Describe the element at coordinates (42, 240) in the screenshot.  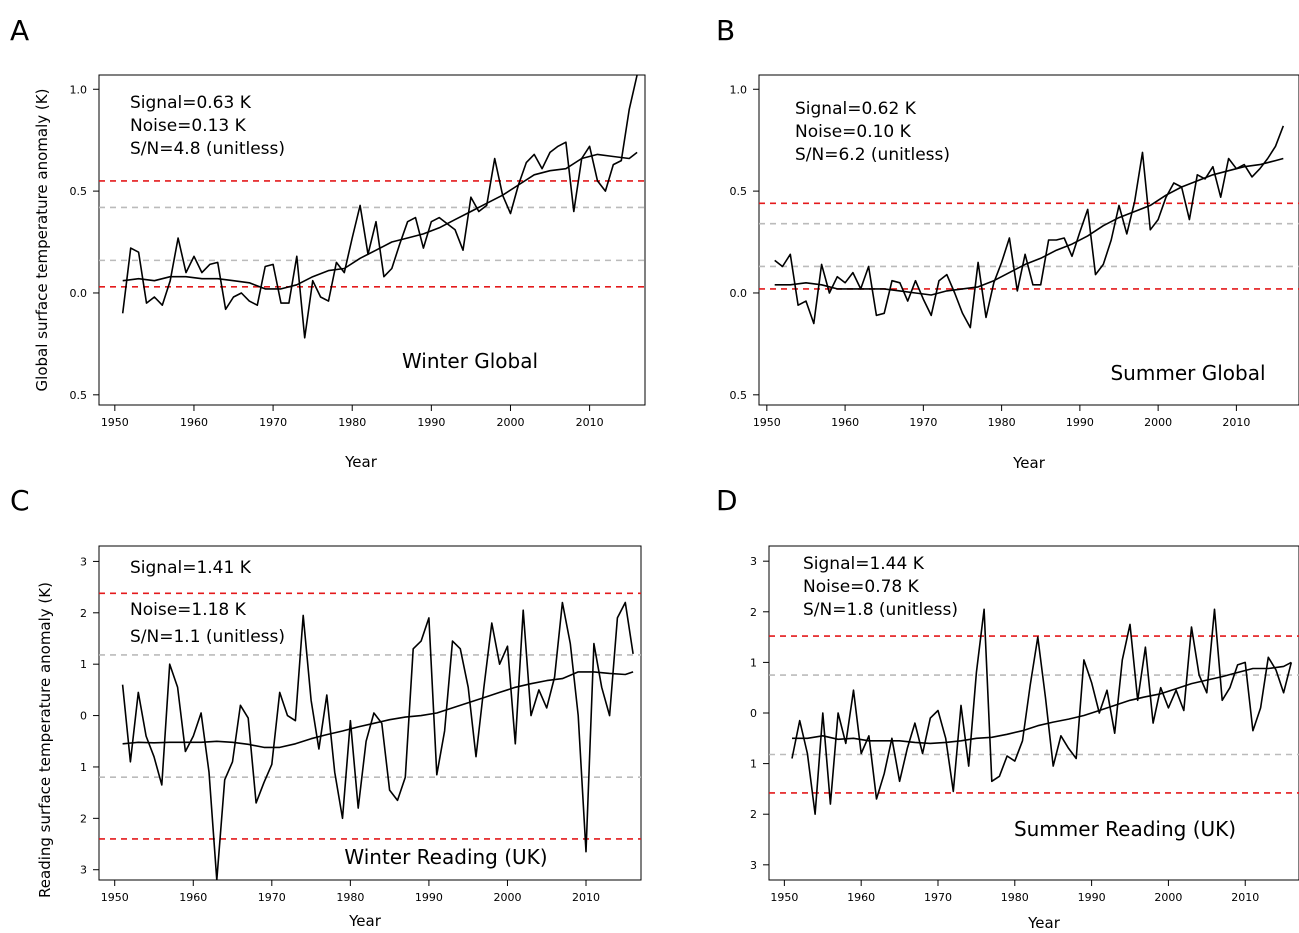
I see `y-axis-label: Global surface temperature anomaly (K)` at that location.